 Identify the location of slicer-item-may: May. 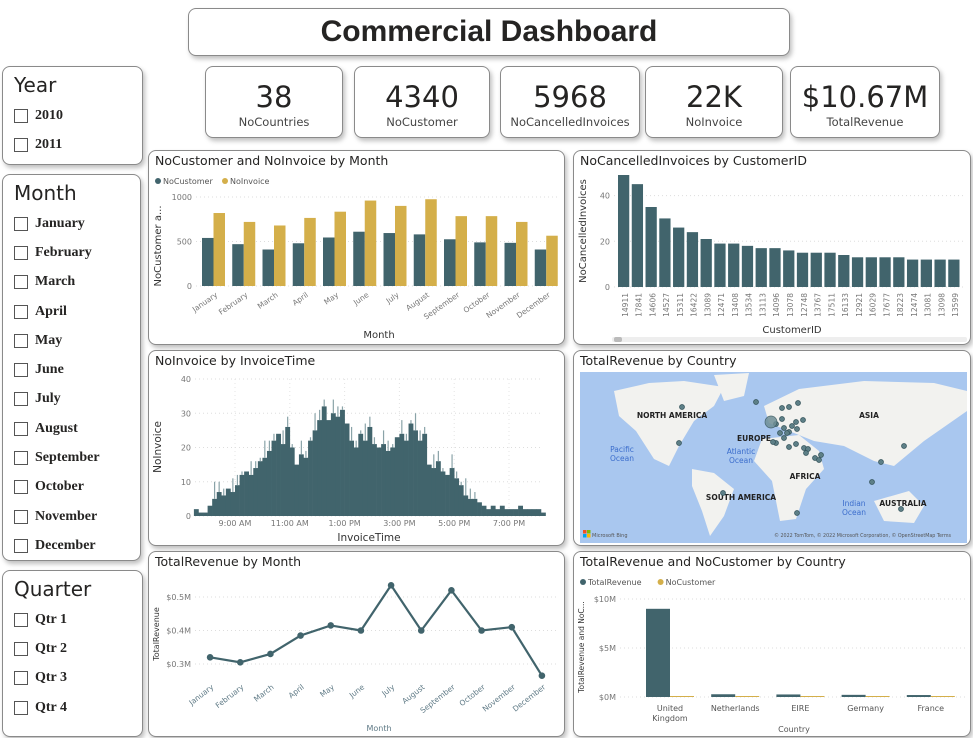
(77, 340).